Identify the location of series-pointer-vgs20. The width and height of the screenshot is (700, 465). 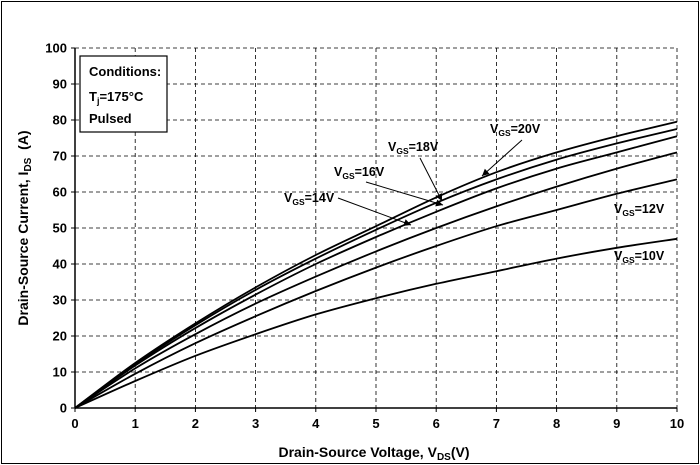
(502, 158).